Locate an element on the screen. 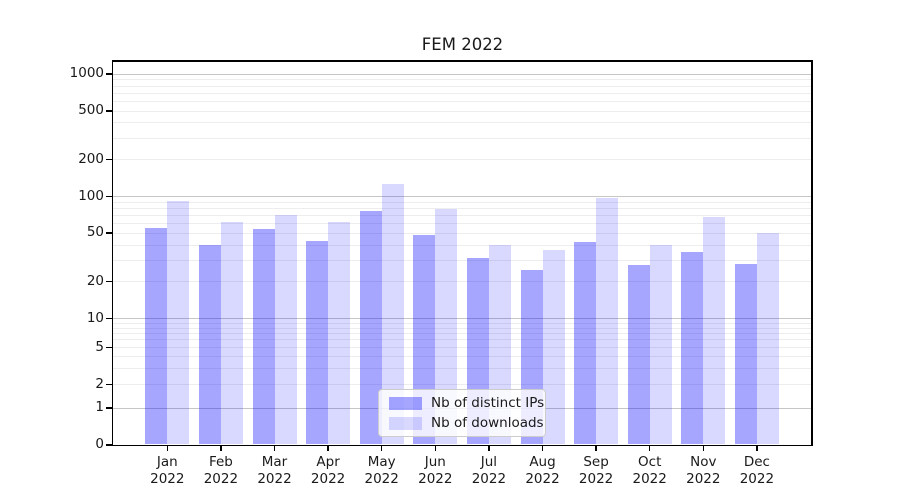  spine-left is located at coordinates (112, 253).